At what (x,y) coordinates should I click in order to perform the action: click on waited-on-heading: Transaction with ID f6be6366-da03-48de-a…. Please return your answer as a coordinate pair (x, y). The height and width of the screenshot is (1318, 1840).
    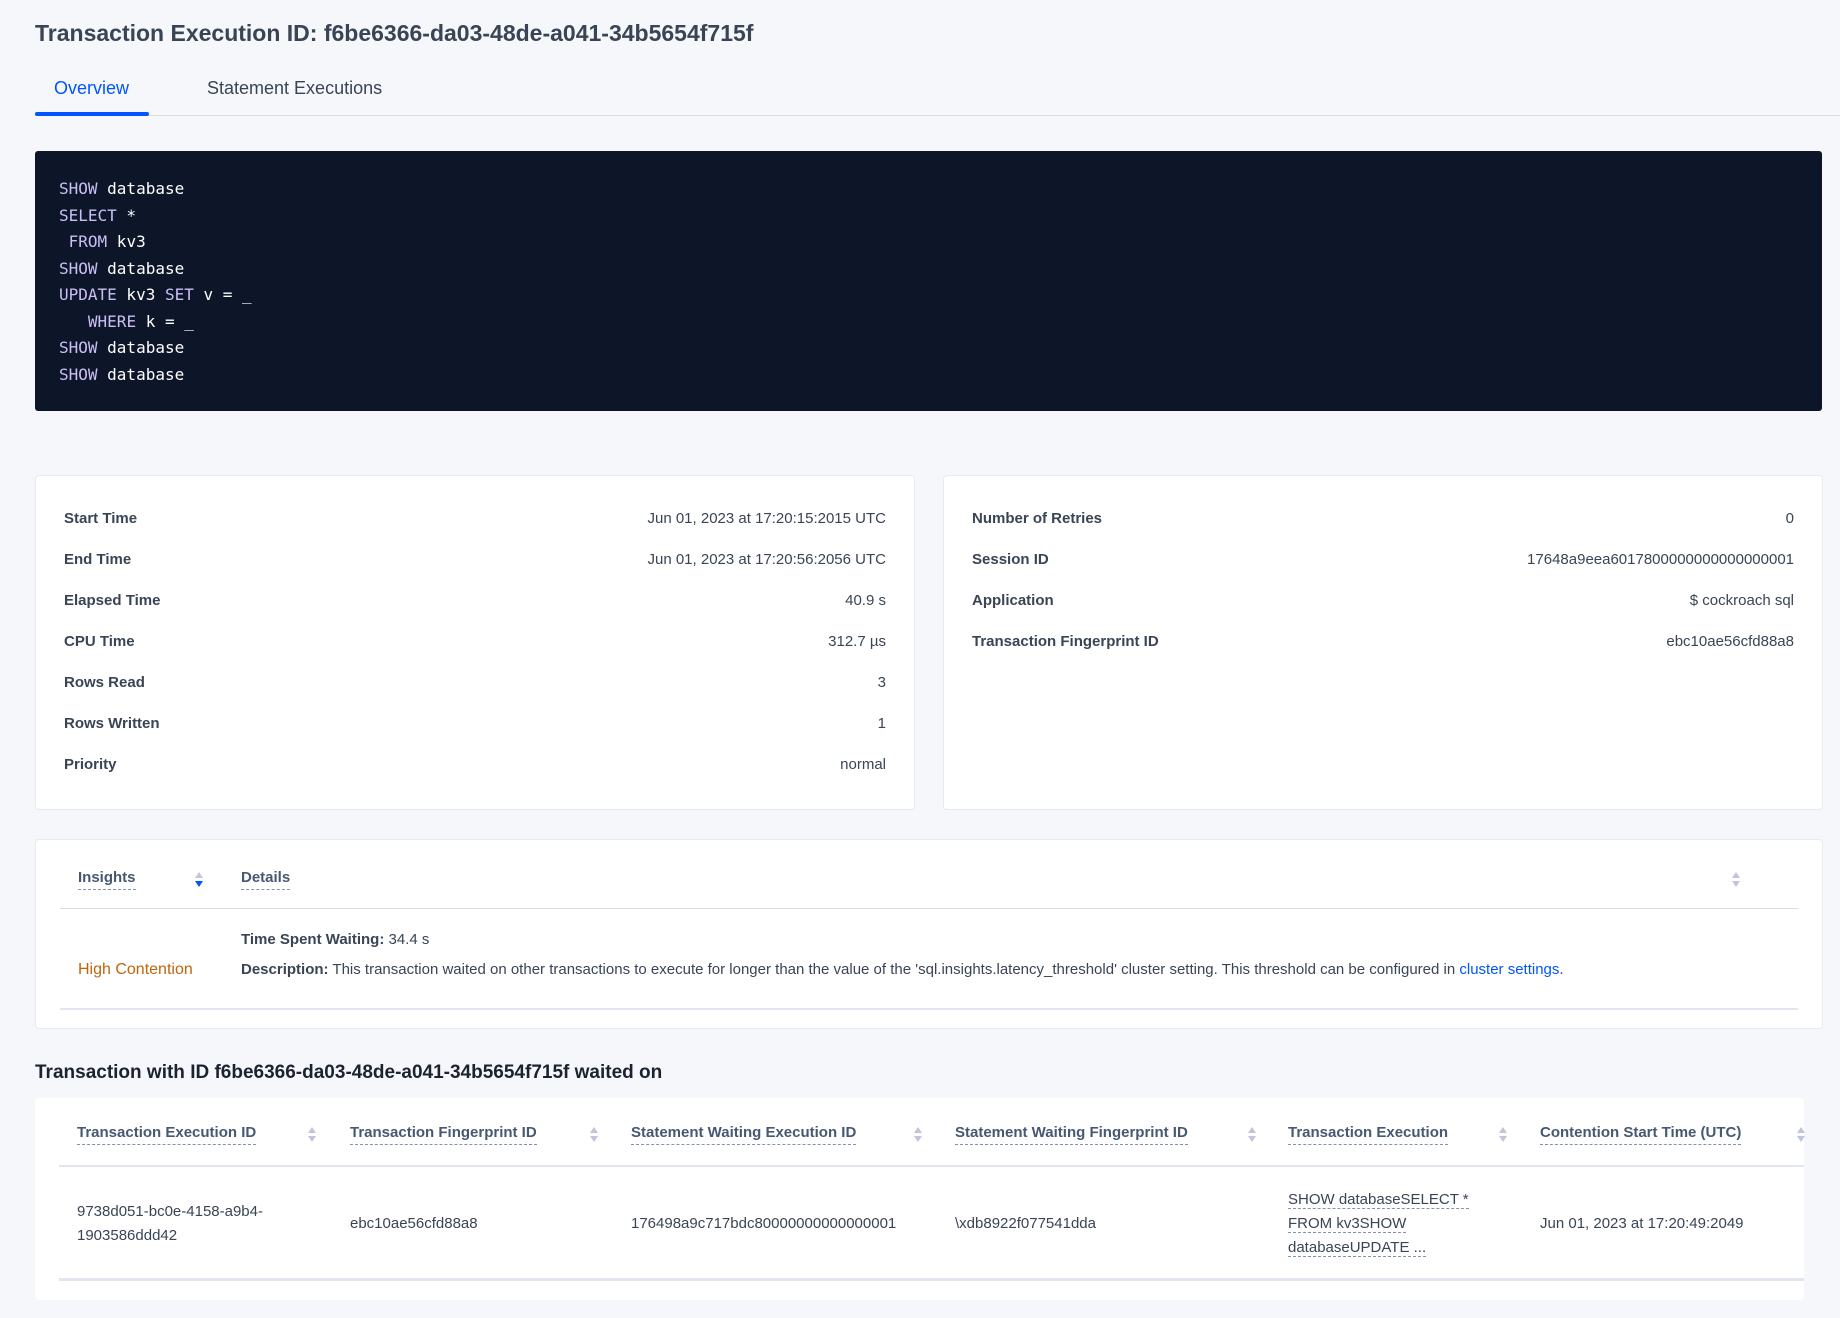
    Looking at the image, I should click on (349, 1072).